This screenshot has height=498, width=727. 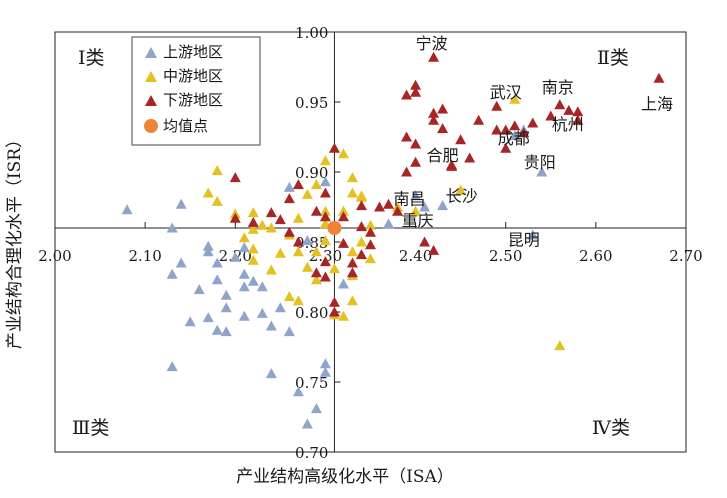 I want to click on city-label: 宁波, so click(x=432, y=43).